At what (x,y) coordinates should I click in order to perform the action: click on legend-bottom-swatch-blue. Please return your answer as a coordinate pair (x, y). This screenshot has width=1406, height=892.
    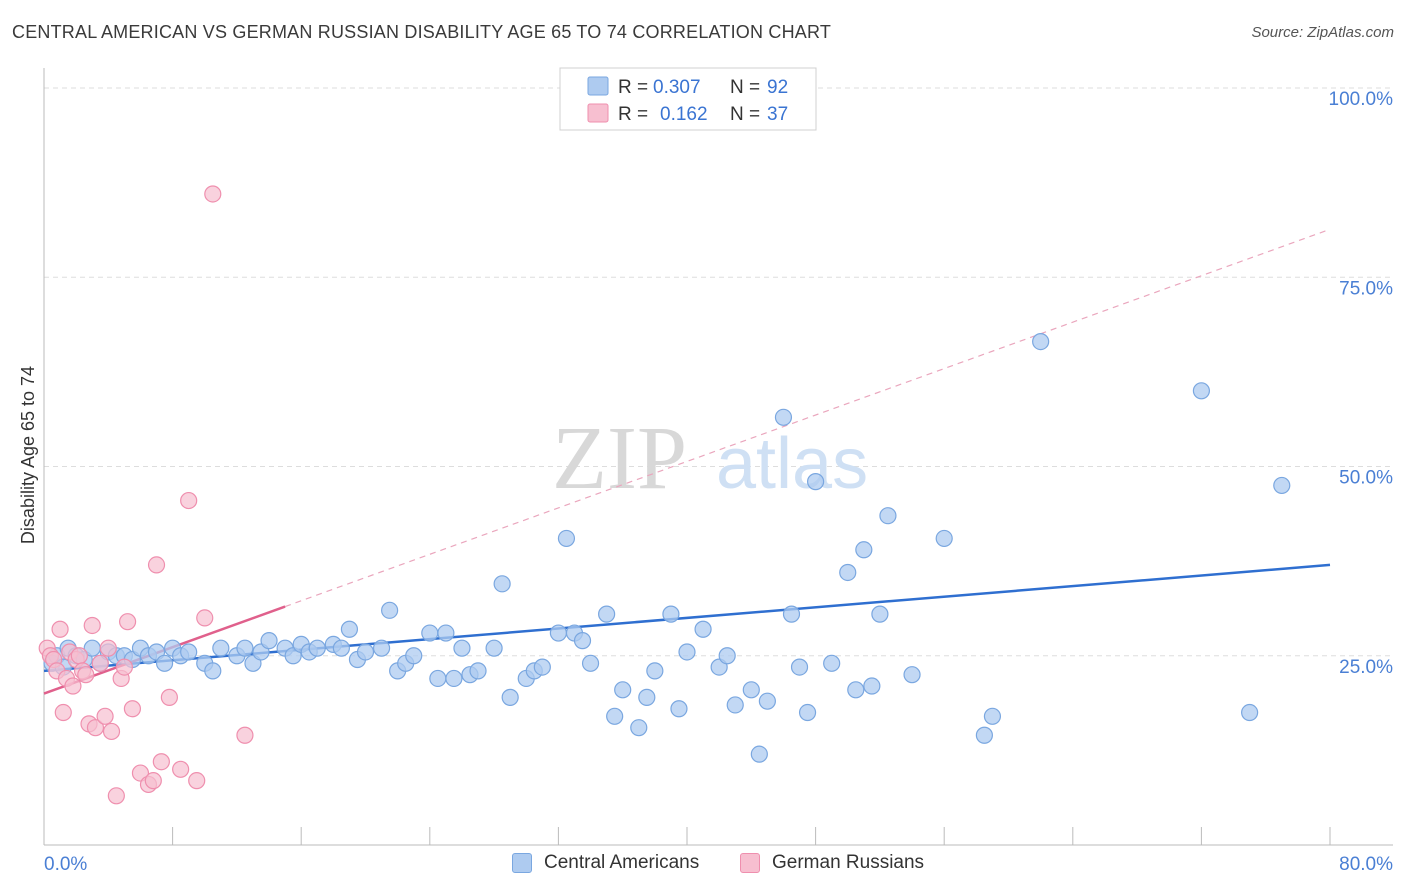
    Looking at the image, I should click on (522, 863).